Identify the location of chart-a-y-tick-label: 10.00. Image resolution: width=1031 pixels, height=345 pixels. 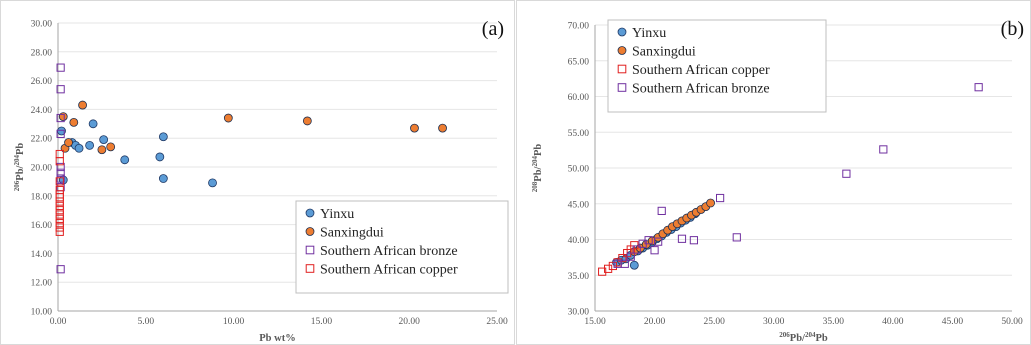
(42, 313).